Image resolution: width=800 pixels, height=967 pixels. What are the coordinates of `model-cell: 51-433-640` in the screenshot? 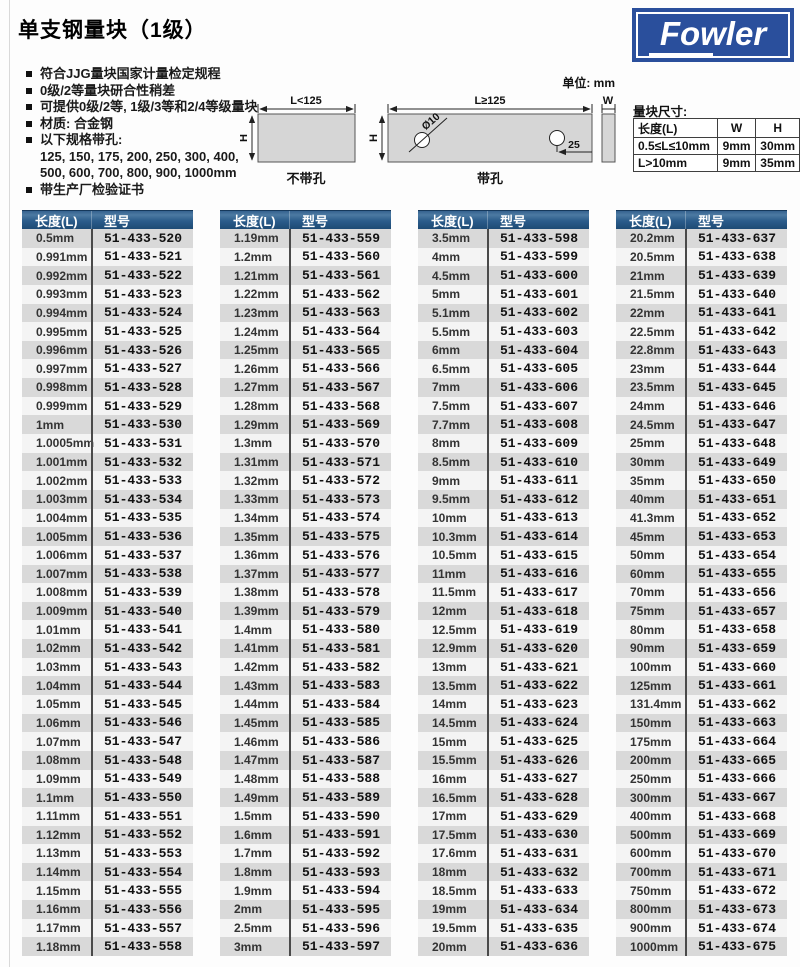 It's located at (736, 294).